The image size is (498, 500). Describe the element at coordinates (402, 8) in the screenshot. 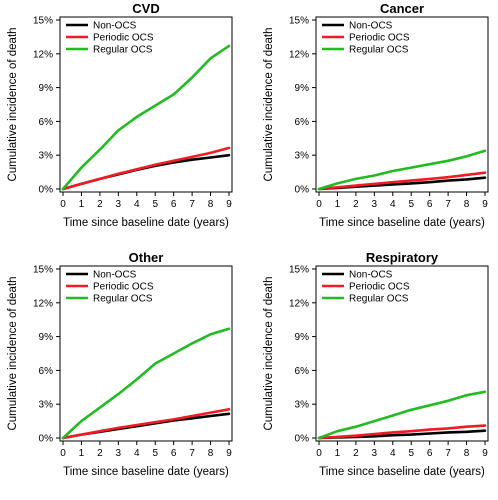

I see `chart-title: Cancer` at that location.